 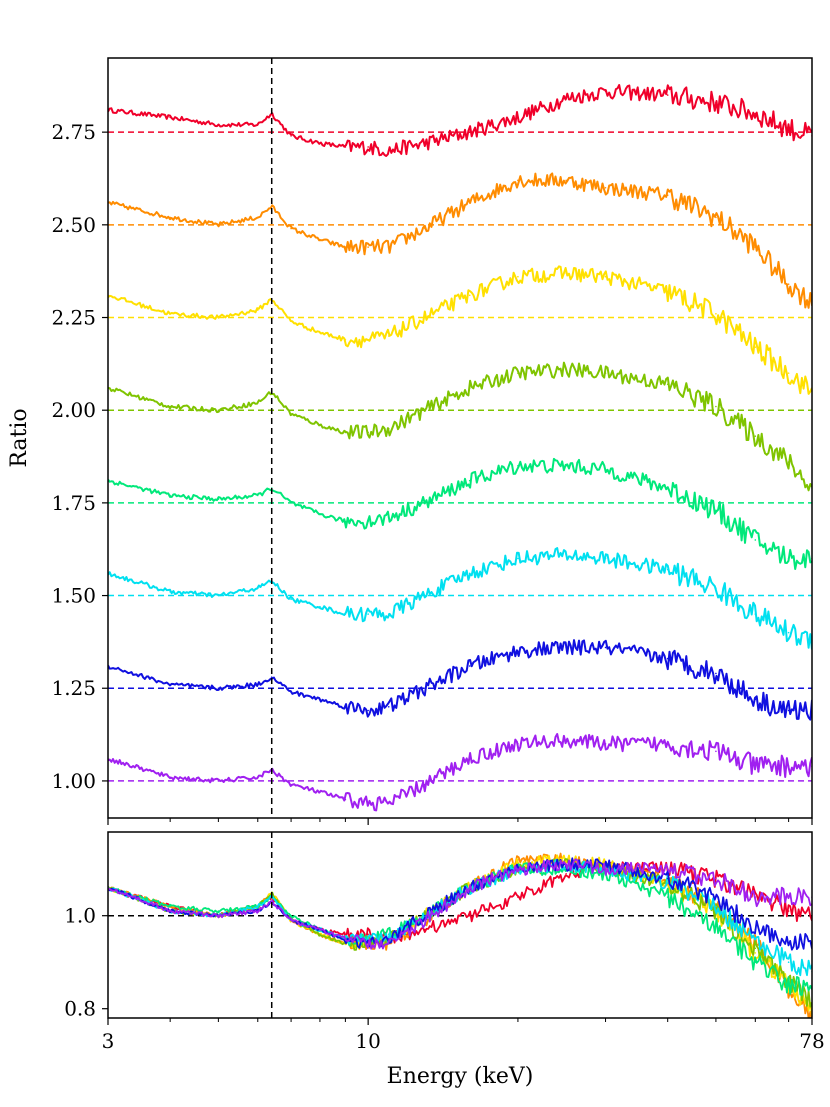 I want to click on y-tick-label: 2.00, so click(x=73, y=410).